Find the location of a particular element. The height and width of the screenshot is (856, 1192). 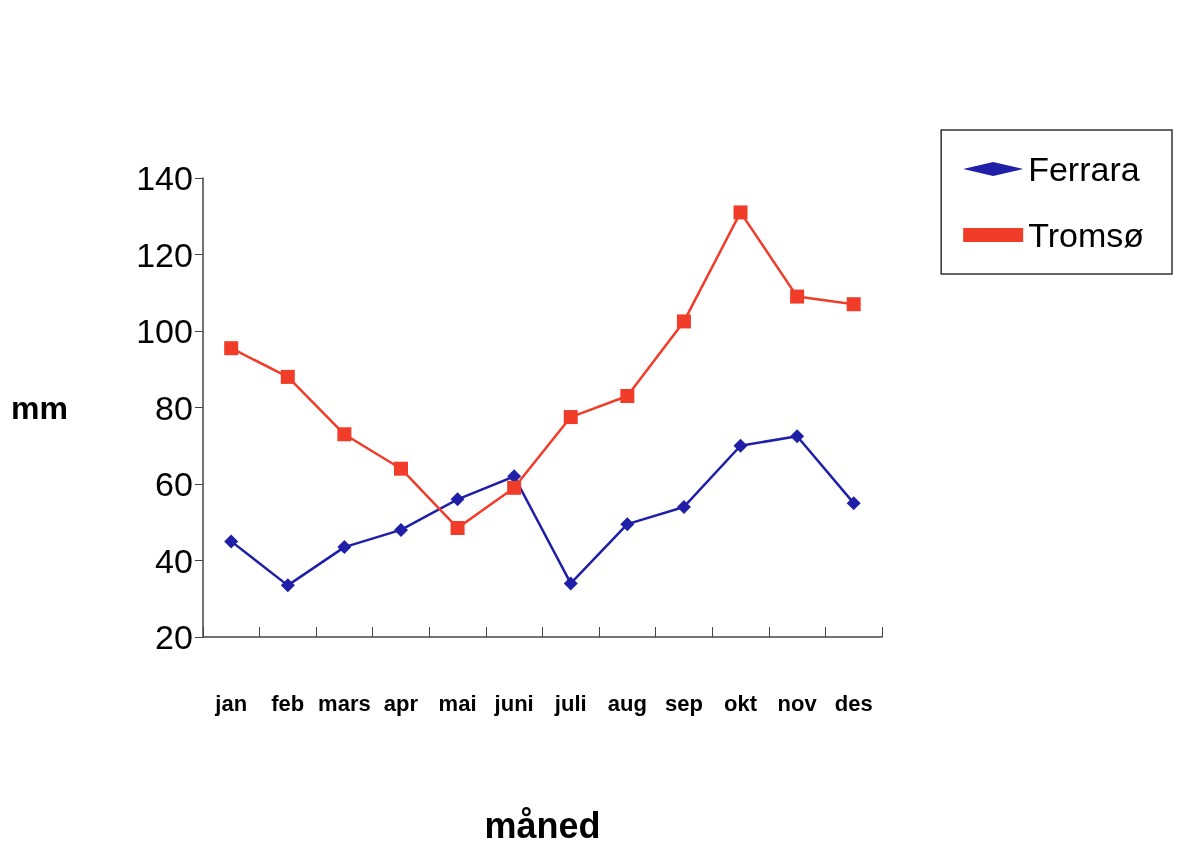

y-tick-label: 60 is located at coordinates (174, 484).